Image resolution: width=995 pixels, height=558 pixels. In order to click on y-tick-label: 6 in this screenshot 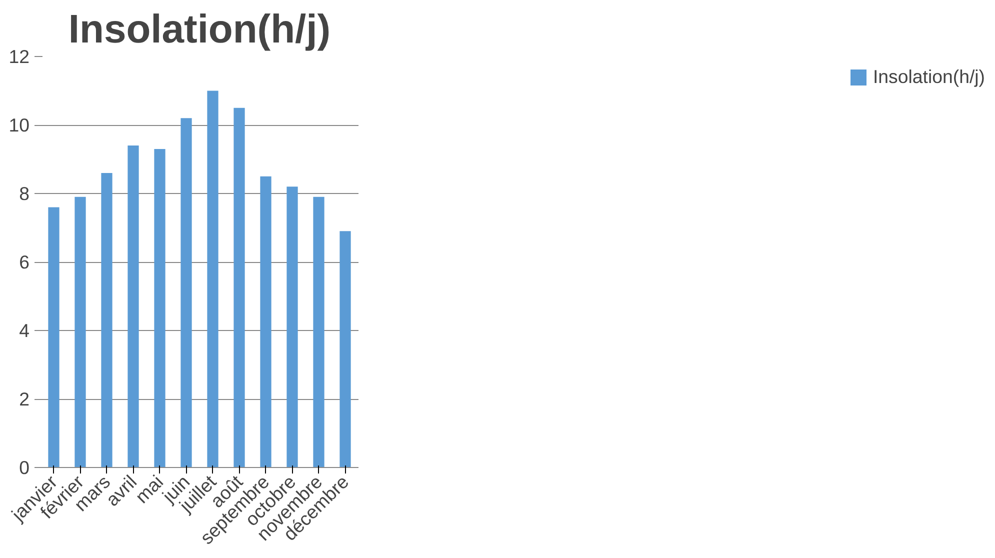, I will do `click(24, 262)`.